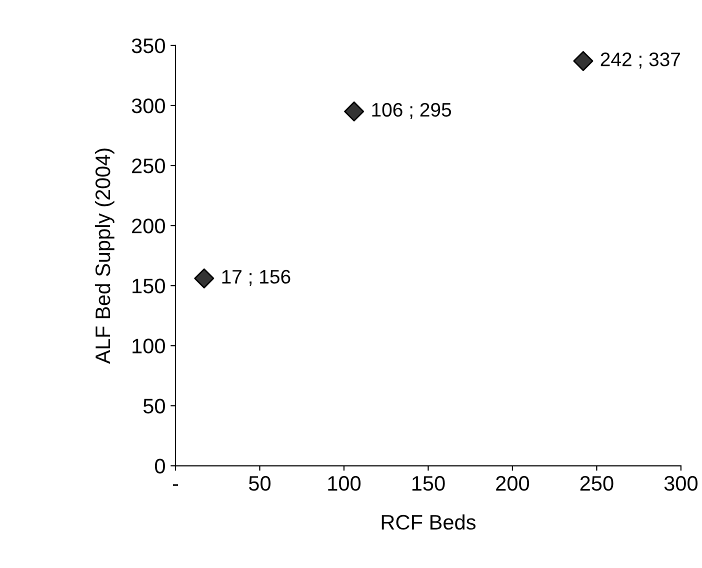  I want to click on data-label: 242 ; 337, so click(640, 60).